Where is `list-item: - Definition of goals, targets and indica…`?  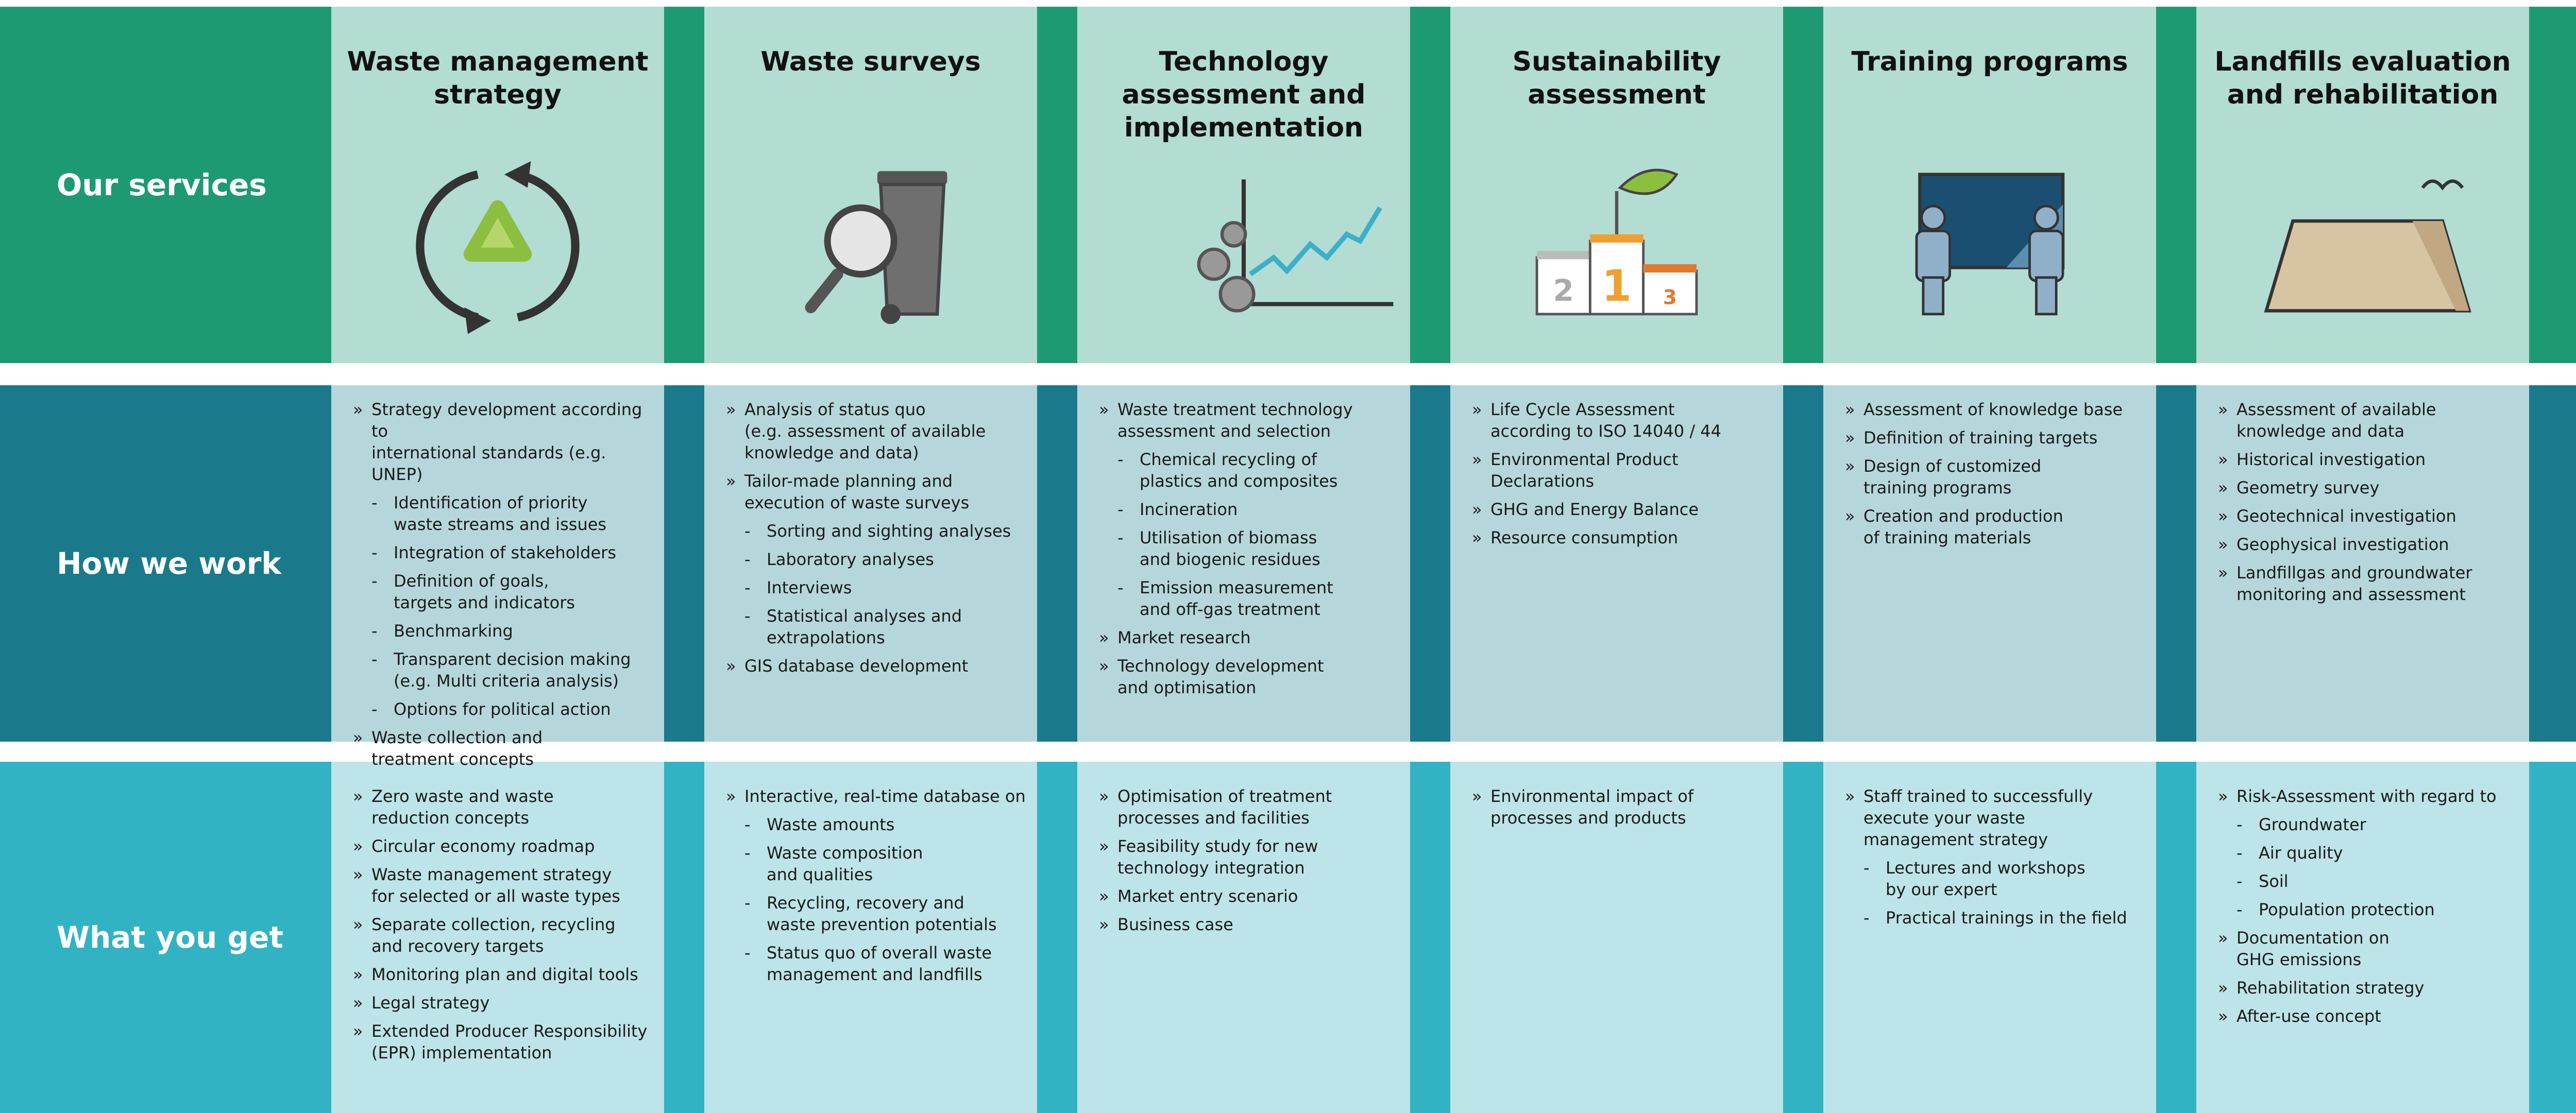
list-item: - Definition of goals, targets and indica… is located at coordinates (507, 591).